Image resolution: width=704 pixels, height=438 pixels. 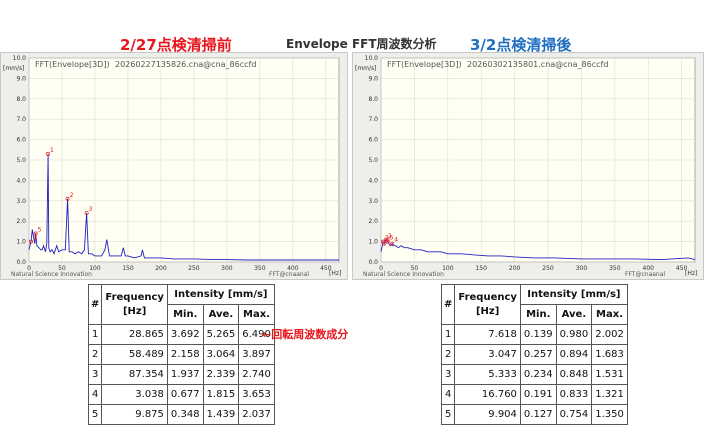 I want to click on analysis-title: Envelope FFT周波数分析, so click(x=361, y=44).